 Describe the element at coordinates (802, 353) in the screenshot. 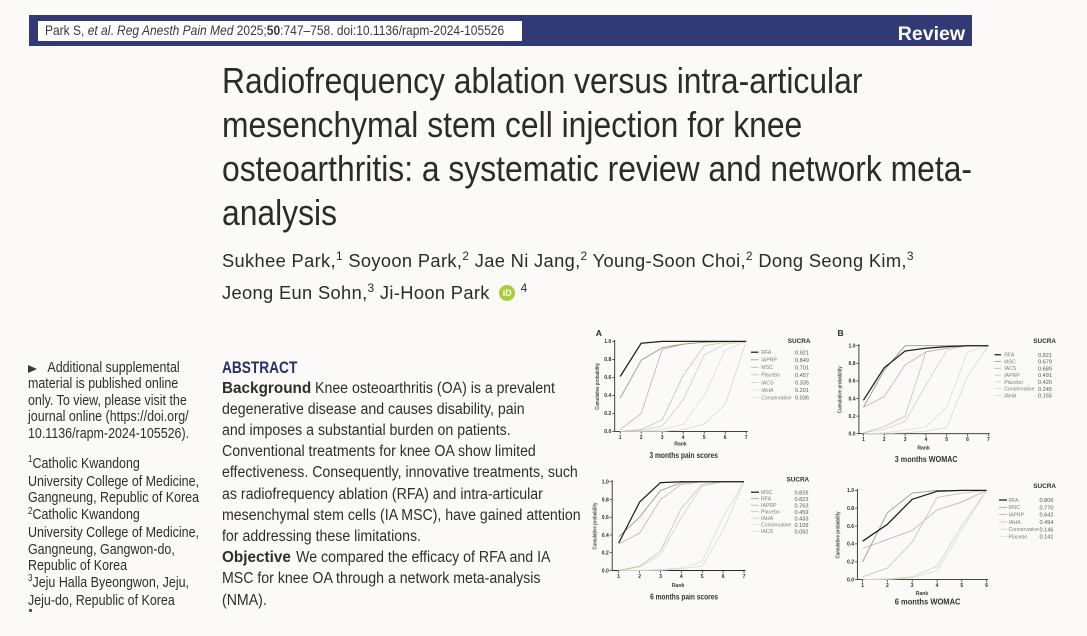

I see `svg-text: 0.921` at that location.